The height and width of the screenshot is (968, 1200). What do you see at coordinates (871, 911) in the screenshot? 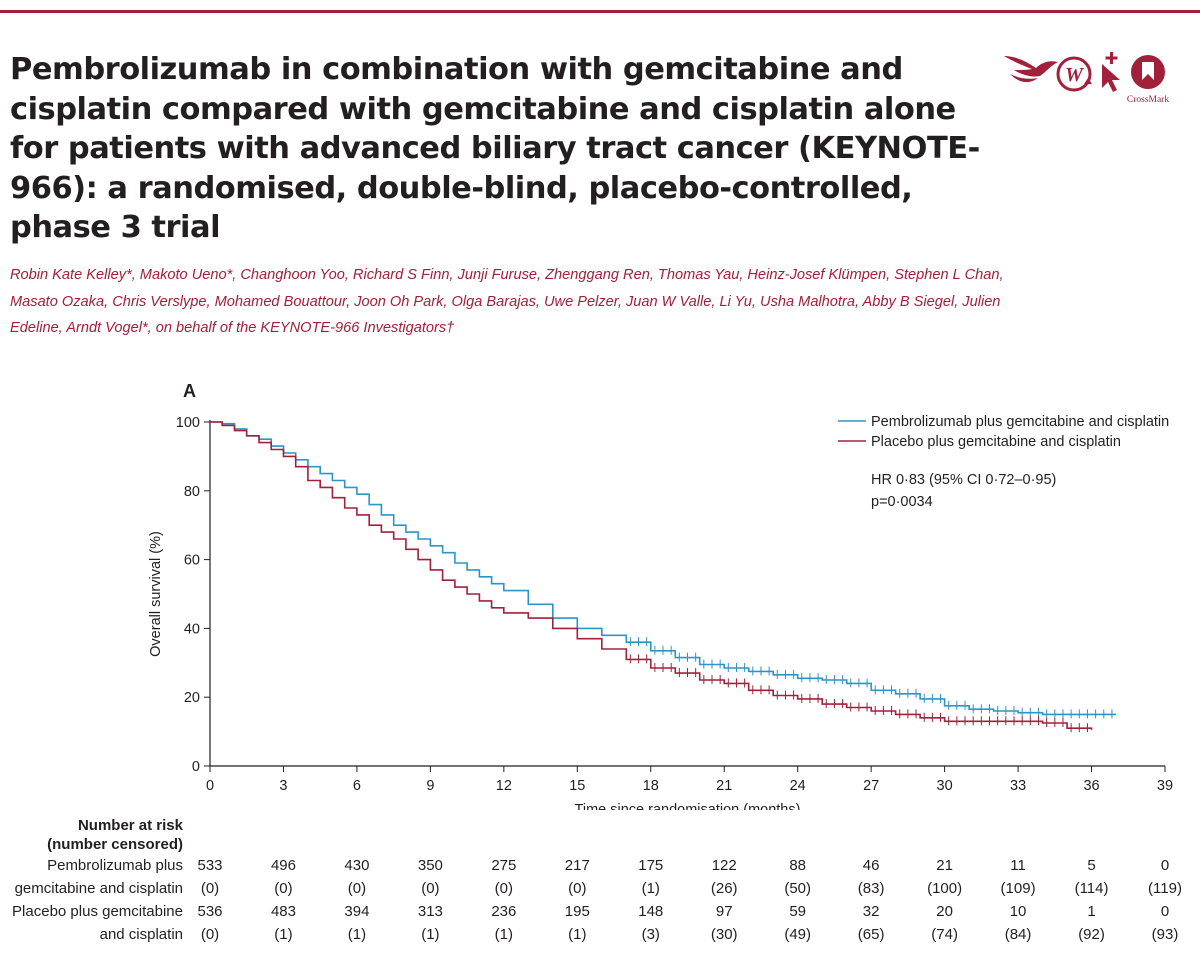
I see `risk-count-cell: 32` at bounding box center [871, 911].